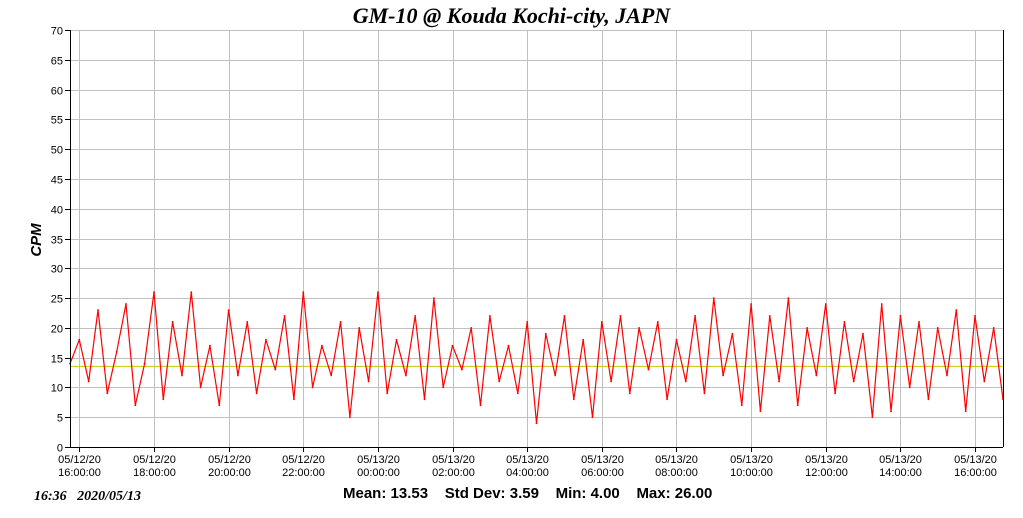 Image resolution: width=1023 pixels, height=518 pixels. I want to click on x-tick-time: 14:00:00, so click(900, 473).